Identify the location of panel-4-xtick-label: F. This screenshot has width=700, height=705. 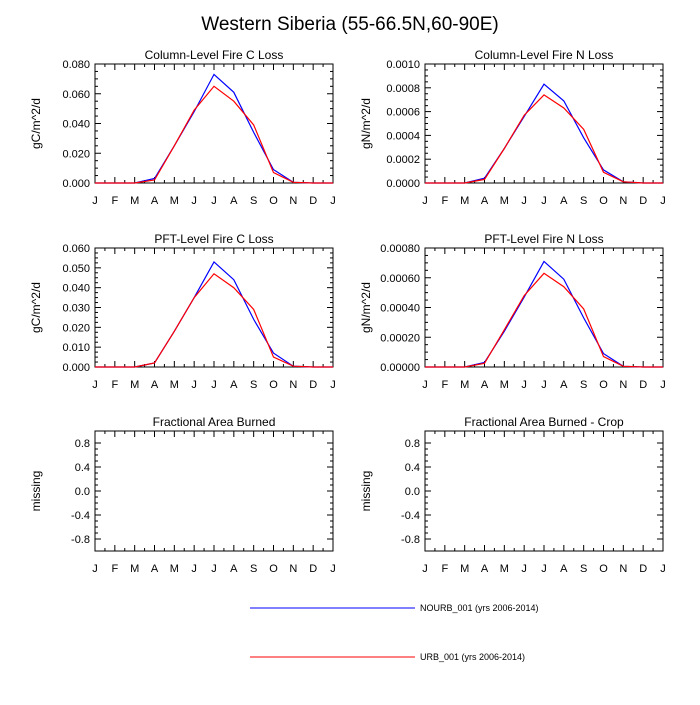
(444, 385).